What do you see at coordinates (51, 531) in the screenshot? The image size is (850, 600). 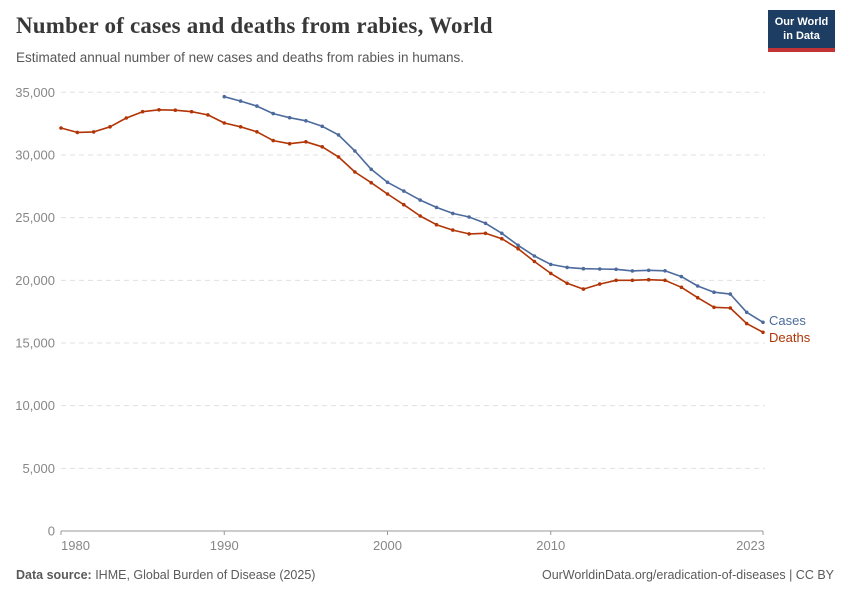 I see `y-tick-label: 0` at bounding box center [51, 531].